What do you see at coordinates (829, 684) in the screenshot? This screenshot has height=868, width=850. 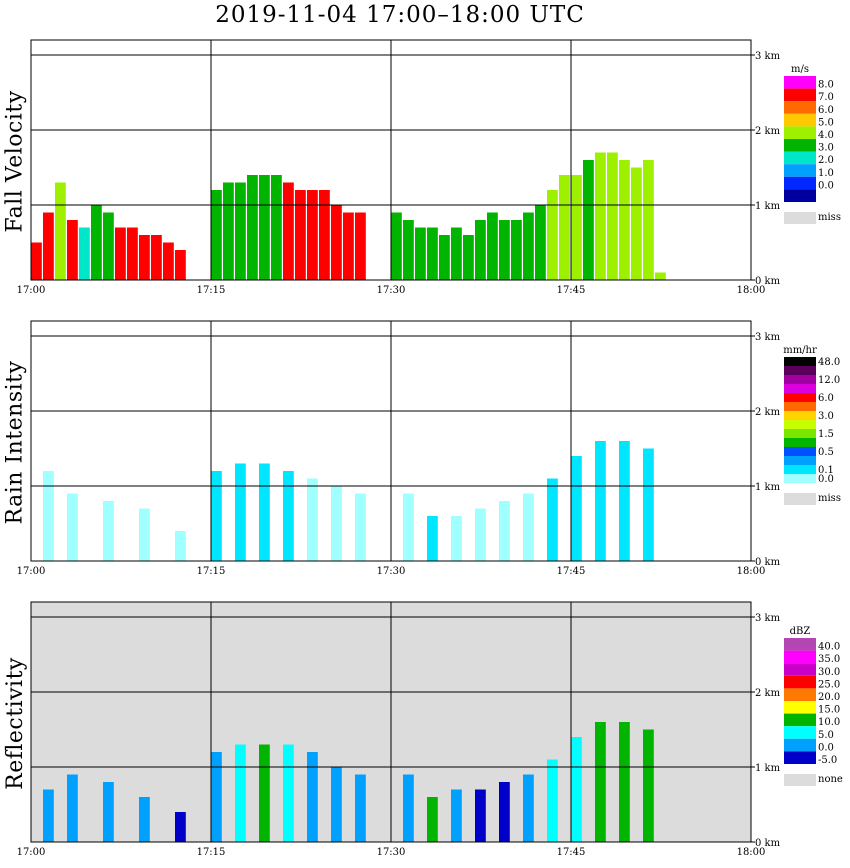 I see `reflectivity-legend-label-3: 25.0` at bounding box center [829, 684].